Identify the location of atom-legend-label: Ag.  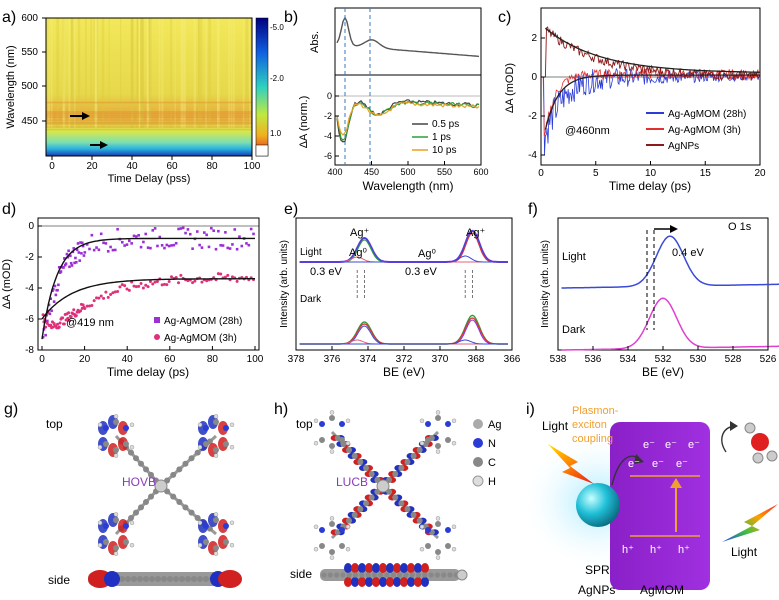
(494, 425).